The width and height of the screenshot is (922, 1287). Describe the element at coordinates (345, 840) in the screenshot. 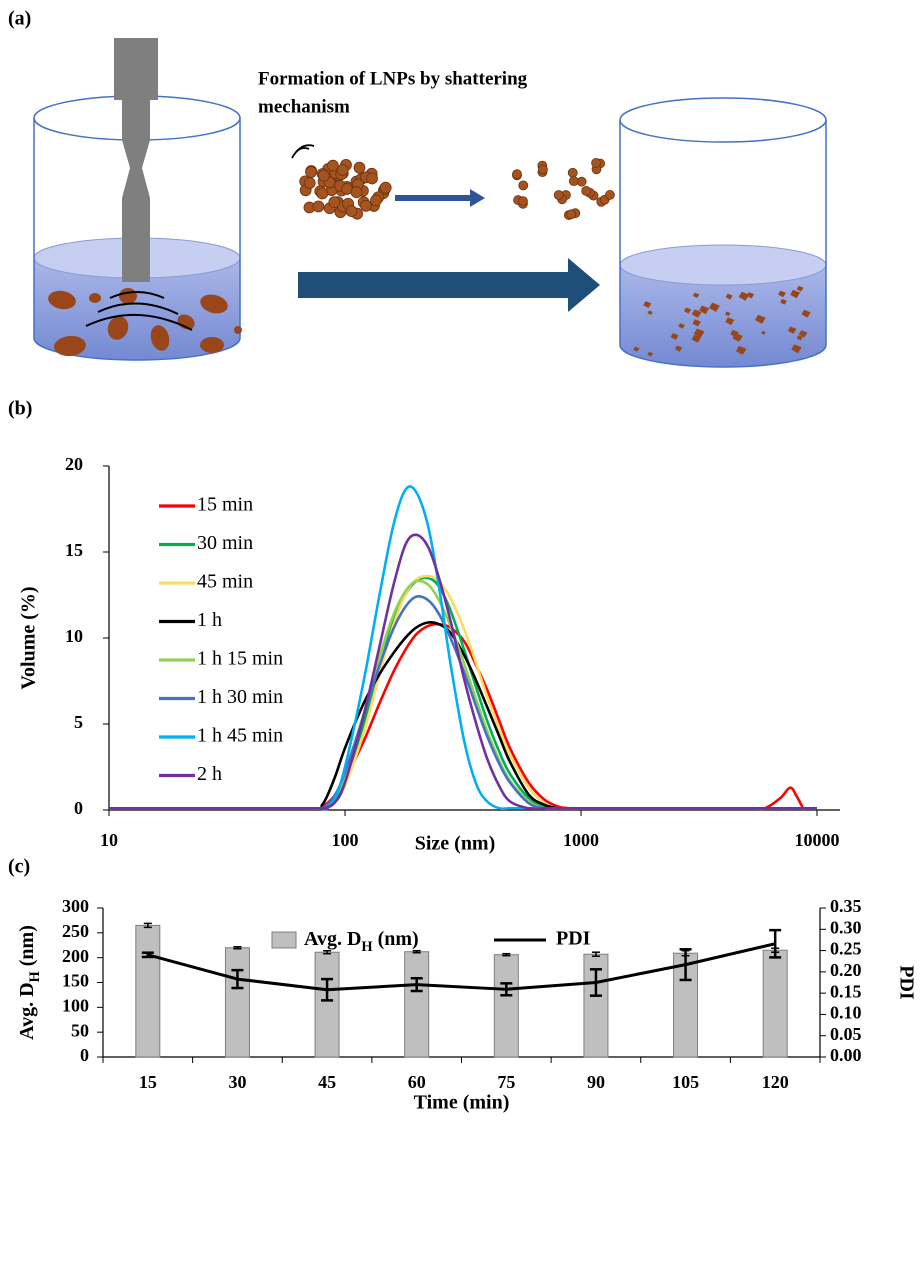

I see `x-tick-label: 100` at that location.